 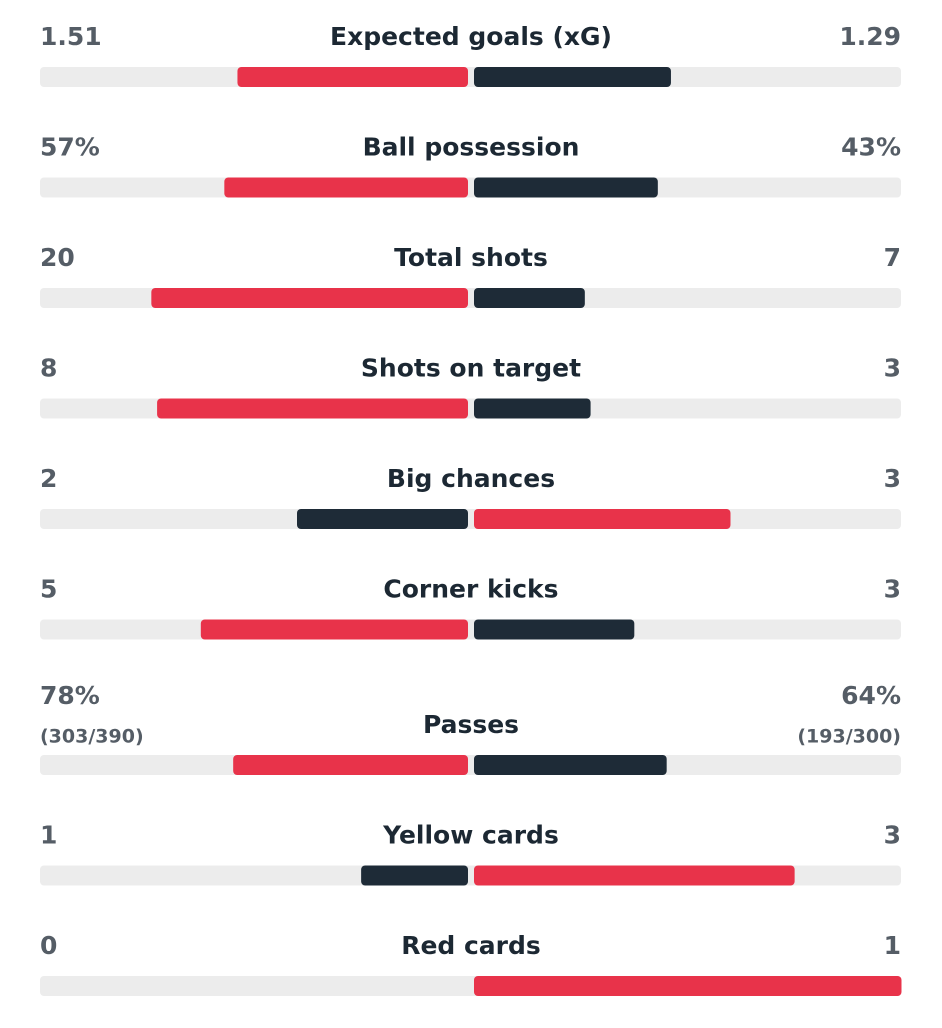 I want to click on stat-name: Shots on target, so click(x=471, y=368).